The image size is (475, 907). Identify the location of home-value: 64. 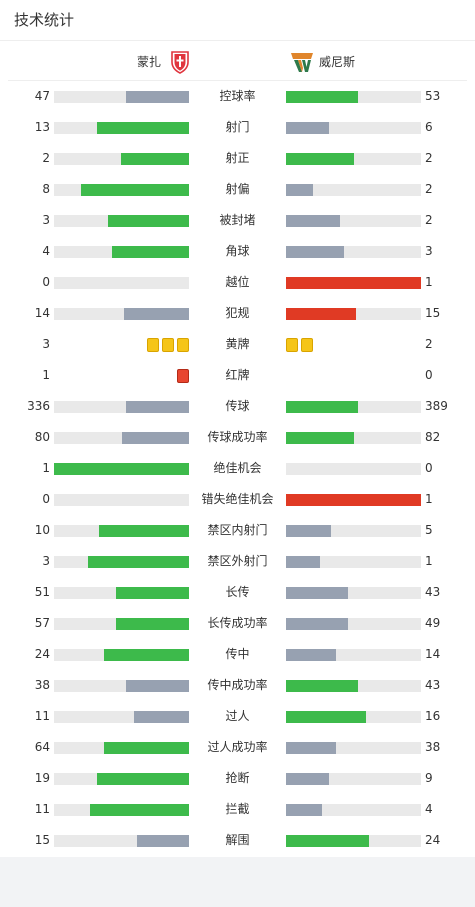
(42, 747).